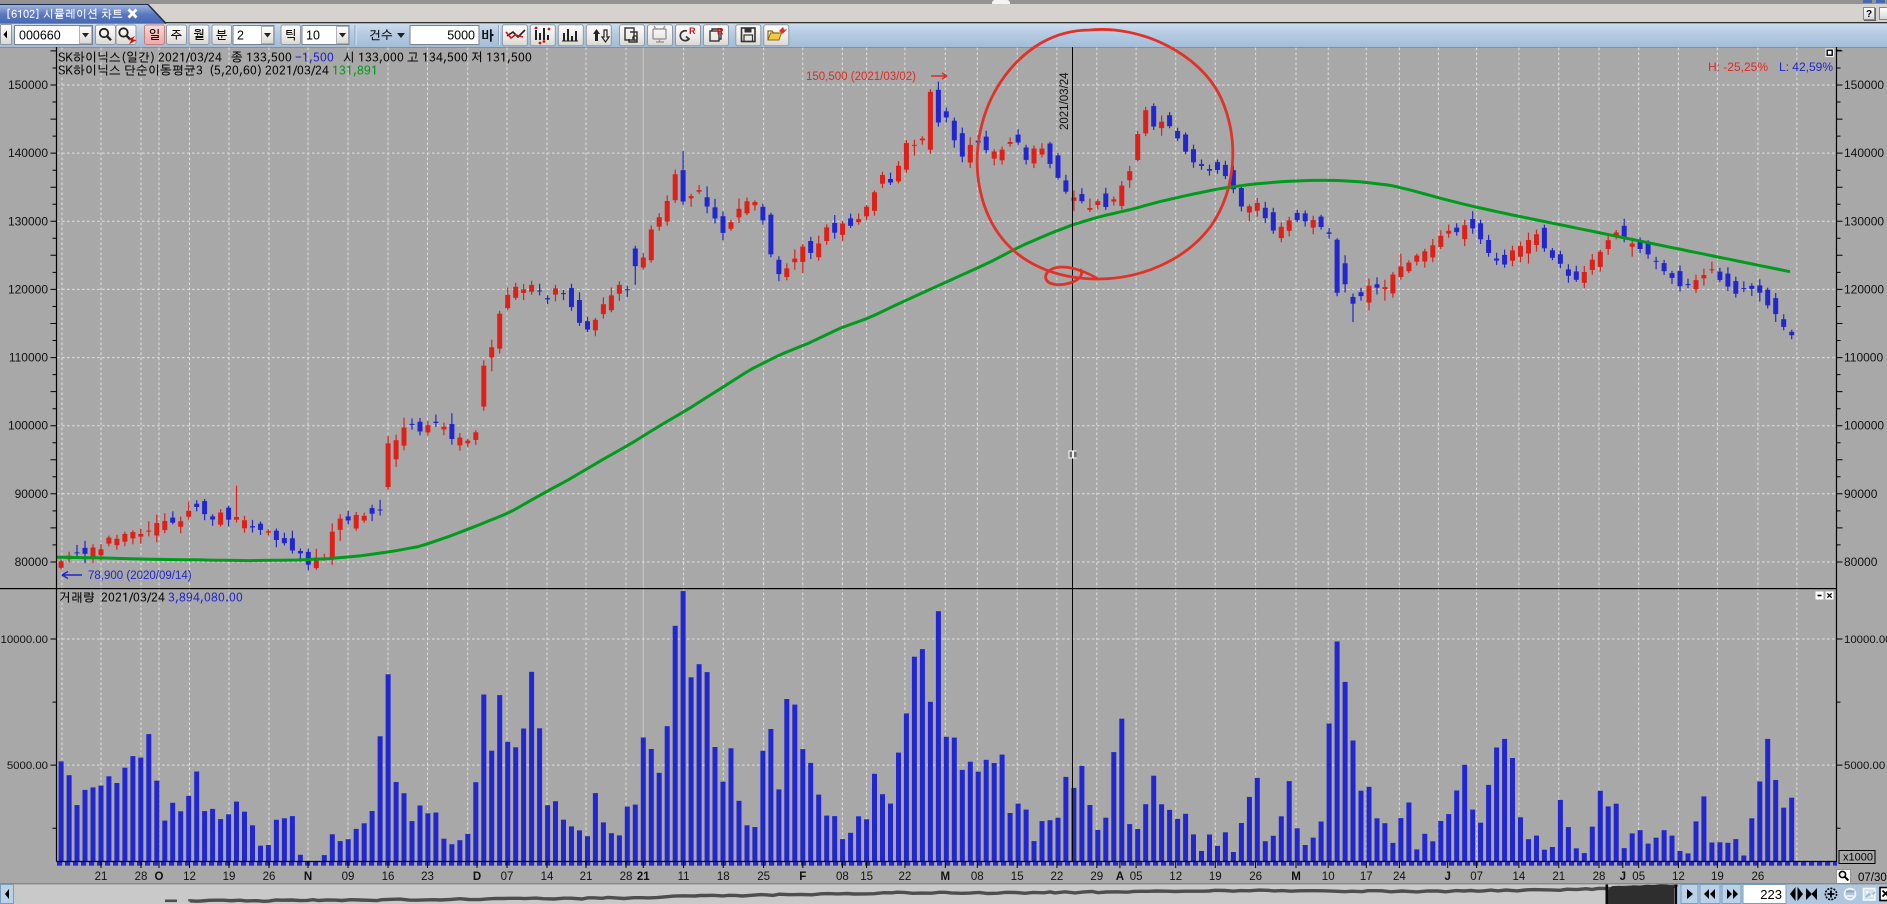 This screenshot has width=1887, height=904. What do you see at coordinates (1120, 877) in the screenshot?
I see `svg-text: A` at bounding box center [1120, 877].